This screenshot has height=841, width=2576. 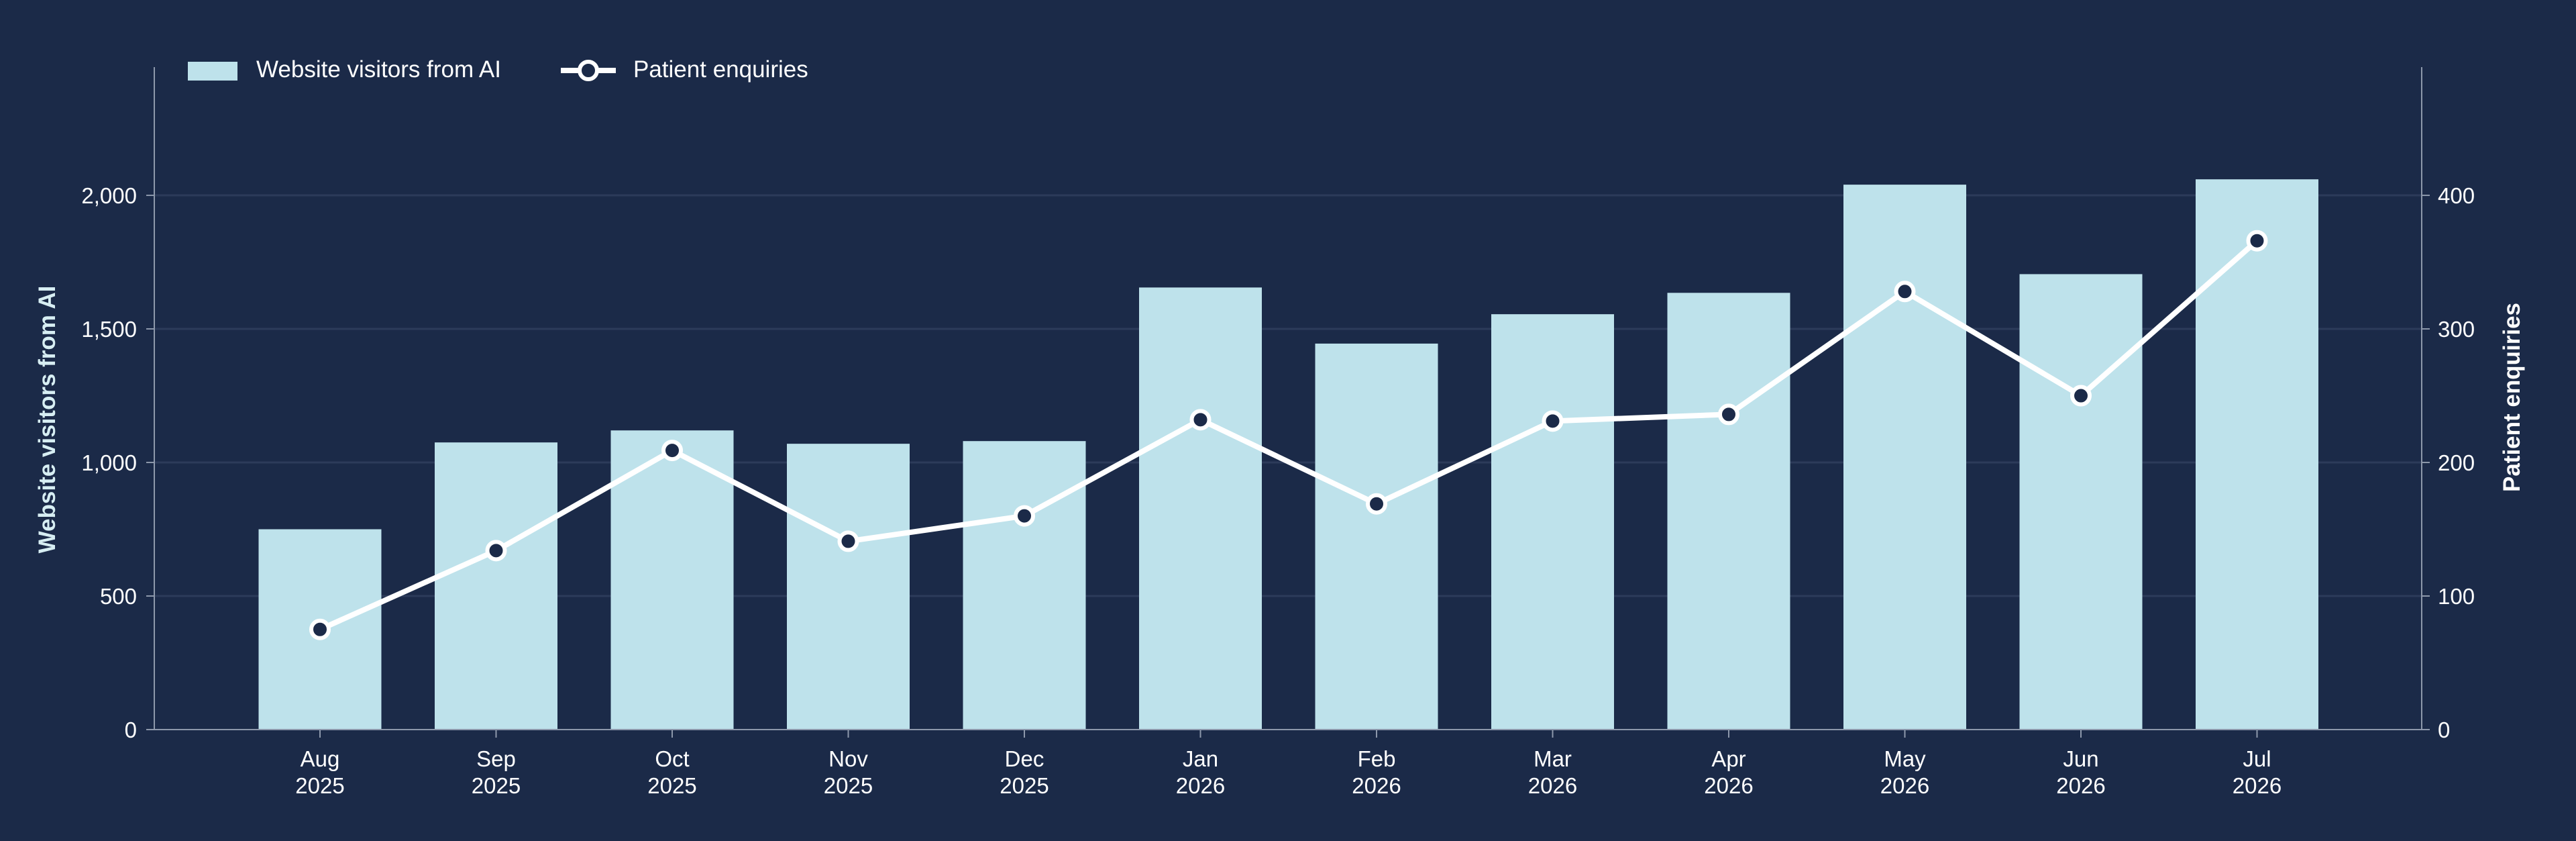 What do you see at coordinates (588, 70) in the screenshot?
I see `legend-swatch-enquiries-marker` at bounding box center [588, 70].